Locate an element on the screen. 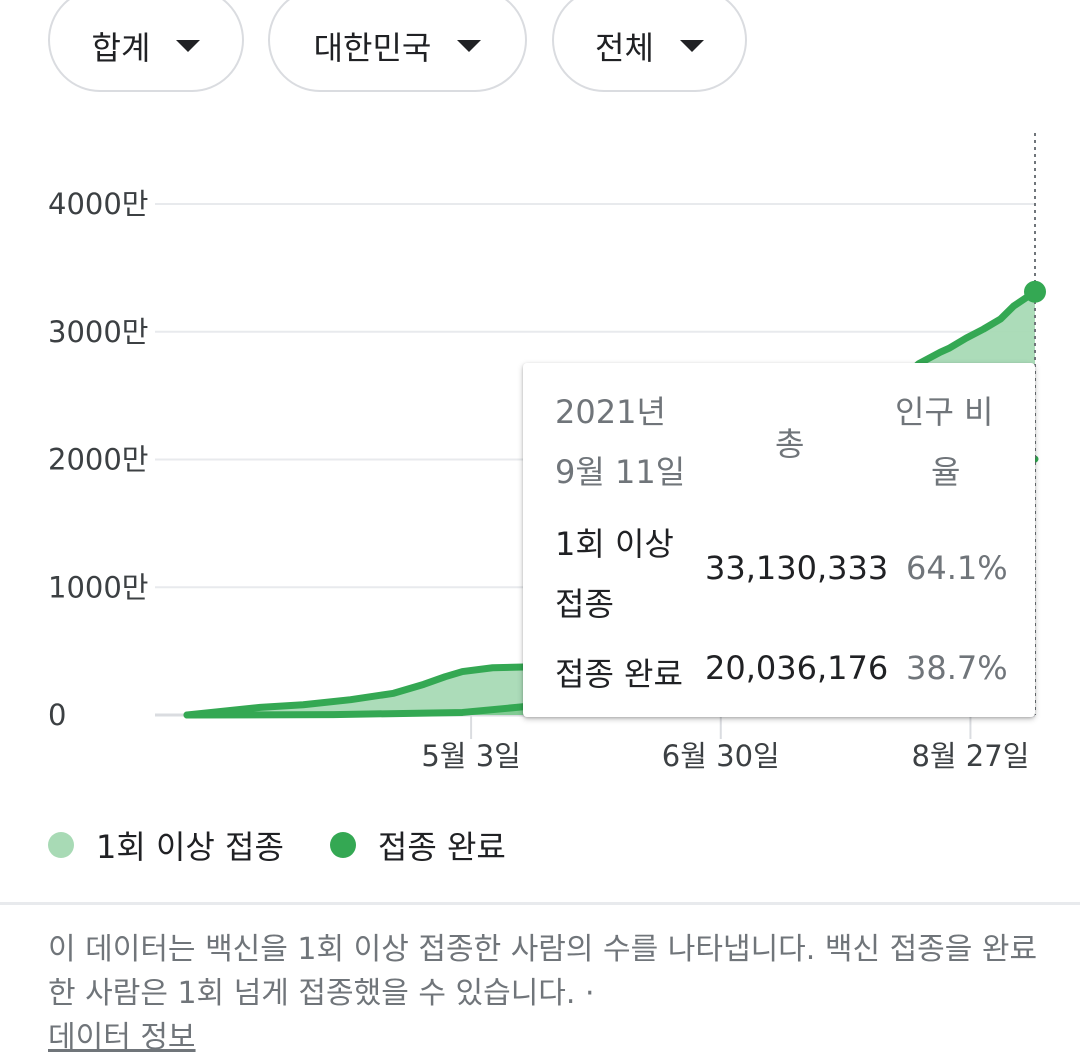 This screenshot has height=1060, width=1080. legend-label: 1회 이상 접종 is located at coordinates (190, 847).